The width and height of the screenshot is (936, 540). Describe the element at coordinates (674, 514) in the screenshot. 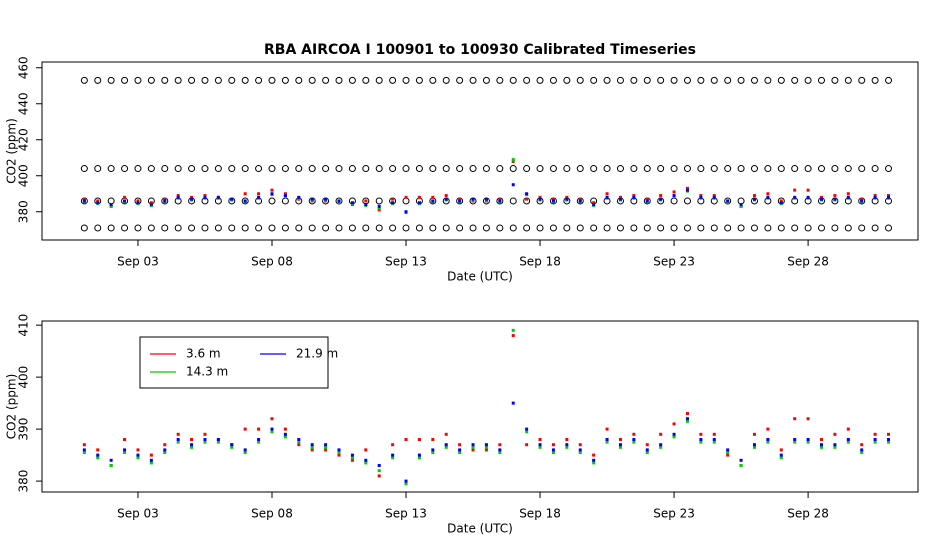

I see `x-tick-label: Sep 23` at that location.